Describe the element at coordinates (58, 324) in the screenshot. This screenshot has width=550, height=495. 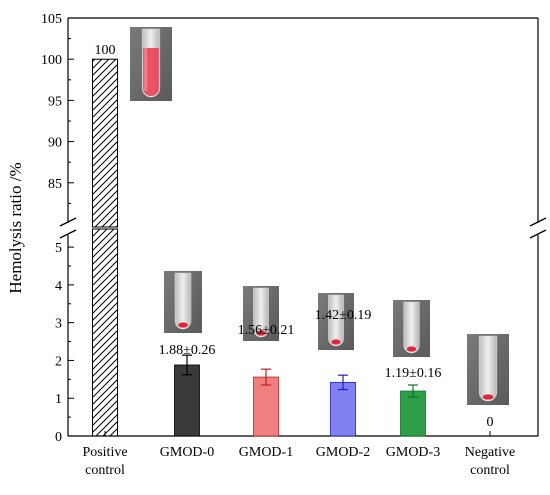
I see `y-tick-label: 3` at that location.